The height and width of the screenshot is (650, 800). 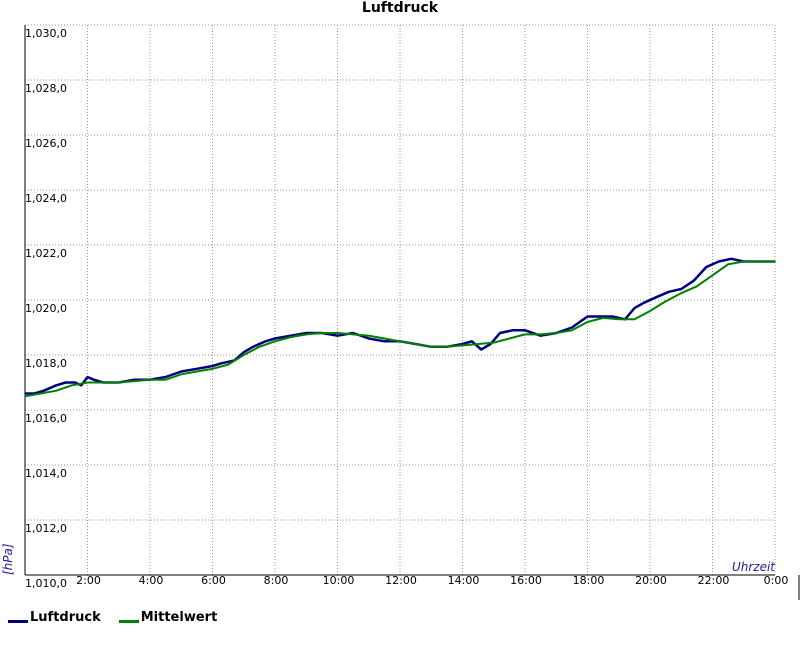 What do you see at coordinates (46, 33) in the screenshot?
I see `y-tick-label: 1,030,0` at bounding box center [46, 33].